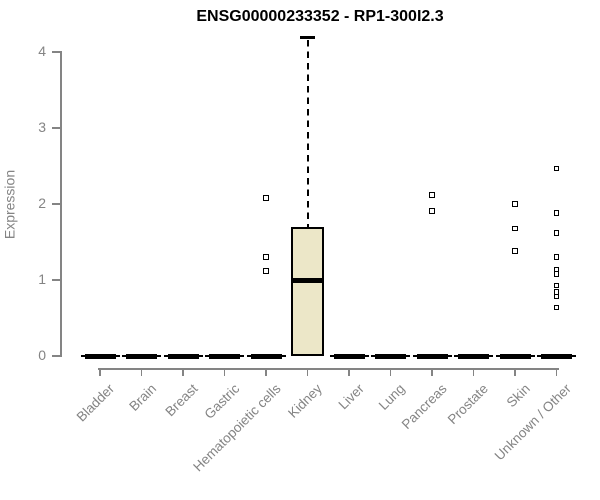 Image resolution: width=600 pixels, height=500 pixels. Describe the element at coordinates (42, 51) in the screenshot. I see `y-tick-label: 4` at that location.